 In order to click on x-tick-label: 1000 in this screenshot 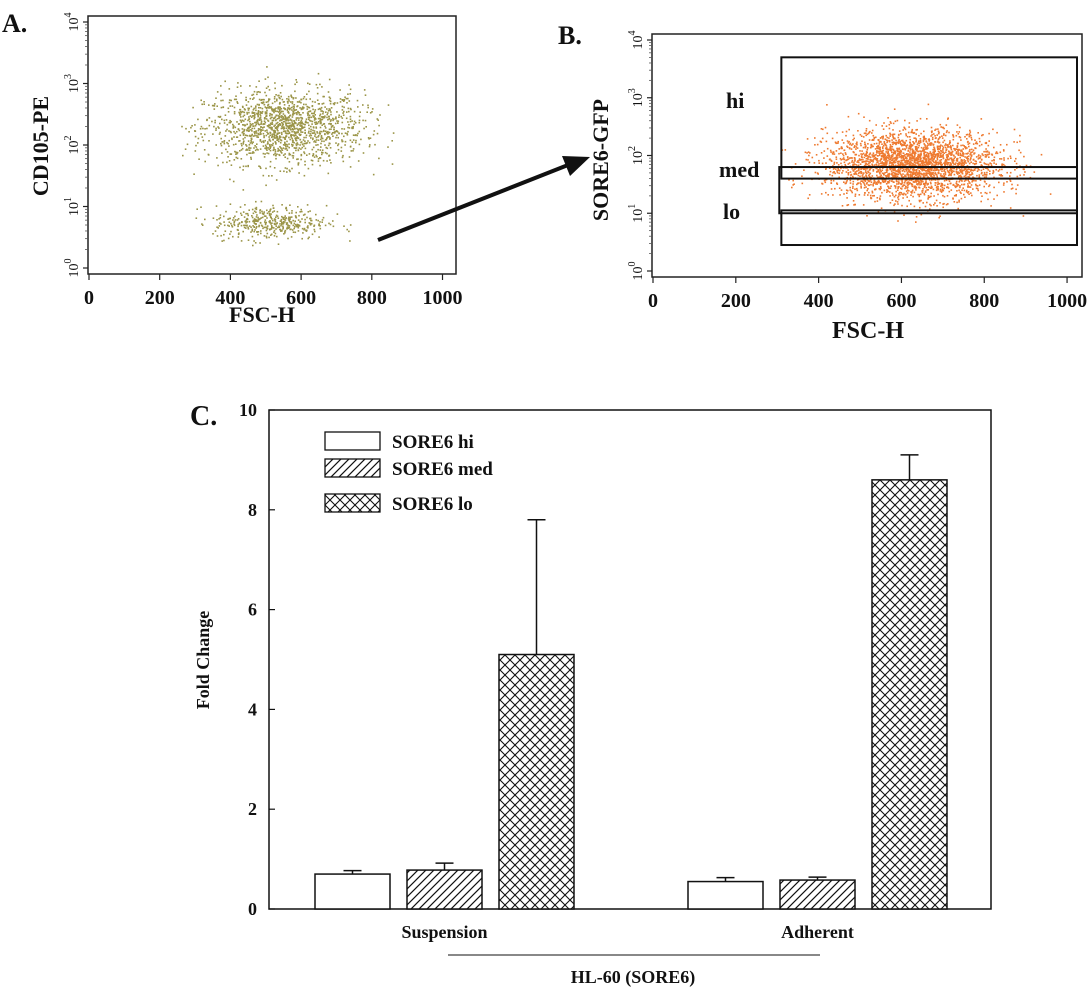, I will do `click(1067, 301)`.